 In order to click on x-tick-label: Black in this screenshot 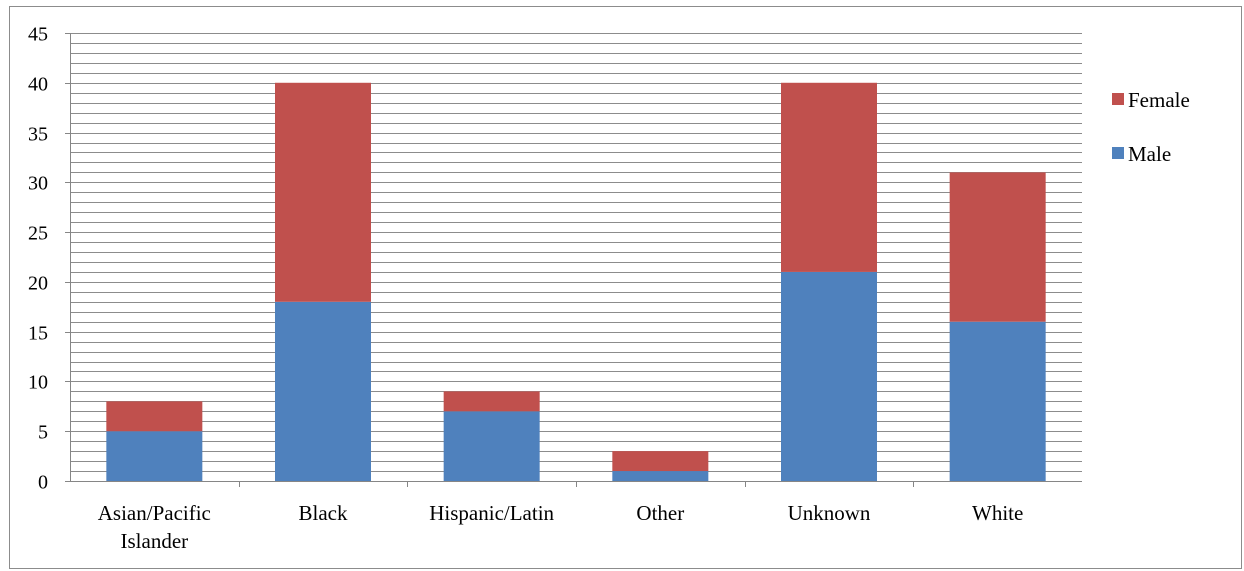, I will do `click(323, 513)`.